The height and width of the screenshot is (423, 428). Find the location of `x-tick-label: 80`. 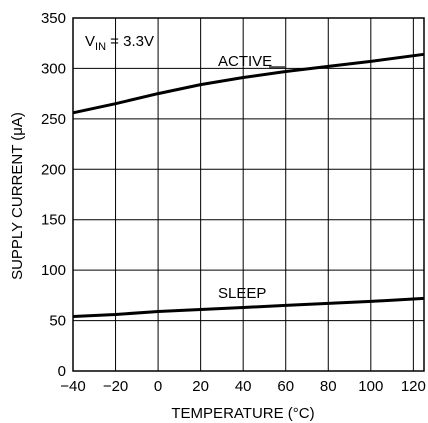

x-tick-label: 80 is located at coordinates (328, 386).